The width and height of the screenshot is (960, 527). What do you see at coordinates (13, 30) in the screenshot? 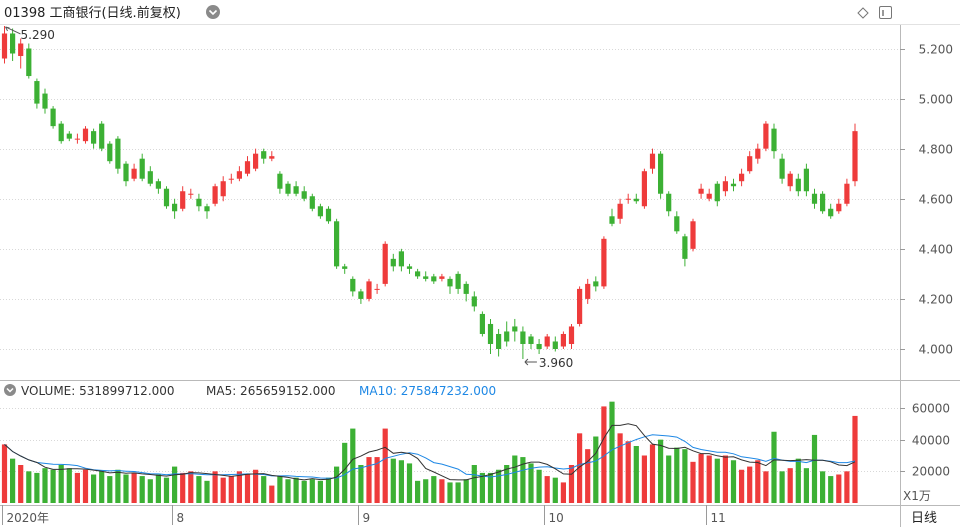
I see `arrow-left-icon` at bounding box center [13, 30].